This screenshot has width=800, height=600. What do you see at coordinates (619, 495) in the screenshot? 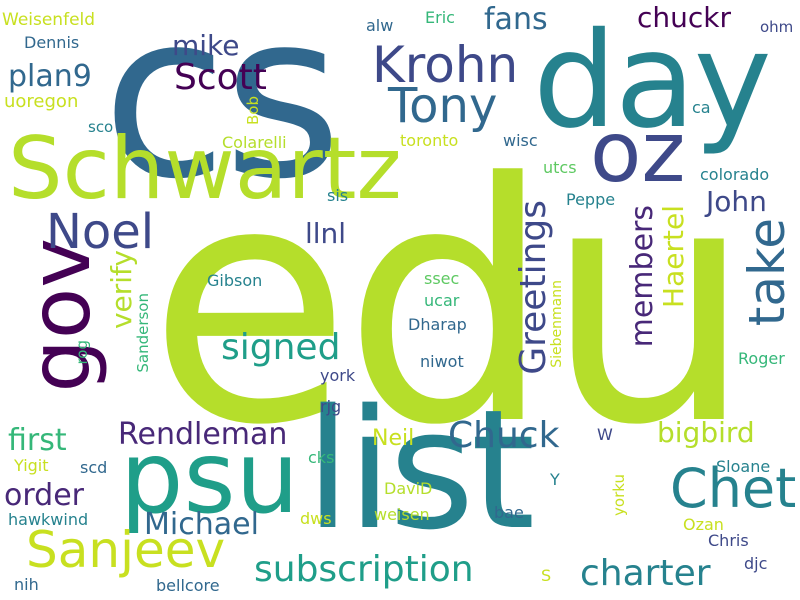
I see `word-yorku: yorku` at bounding box center [619, 495].